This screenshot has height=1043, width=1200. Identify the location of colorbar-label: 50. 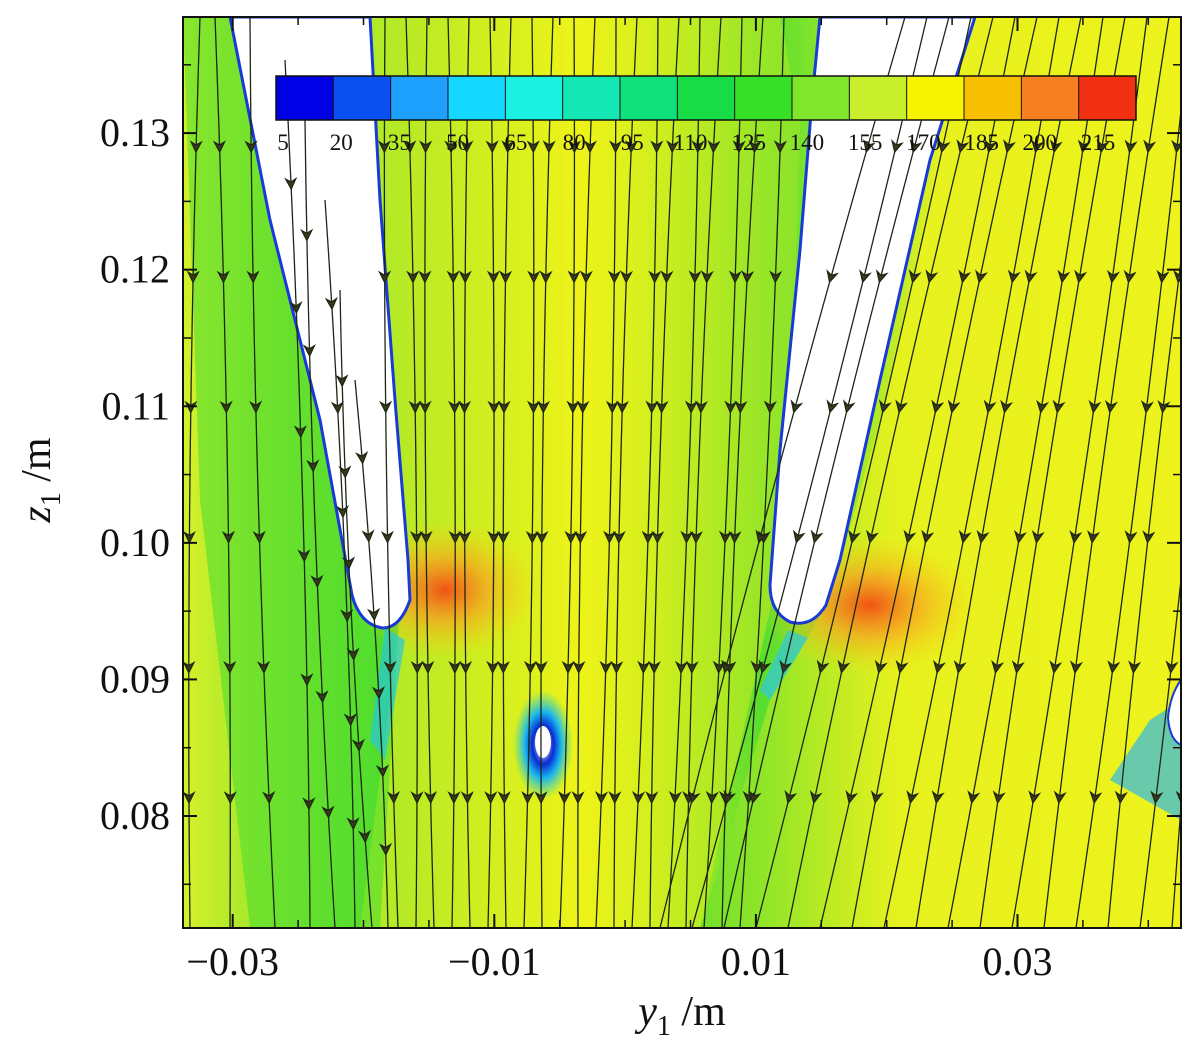
(457, 142).